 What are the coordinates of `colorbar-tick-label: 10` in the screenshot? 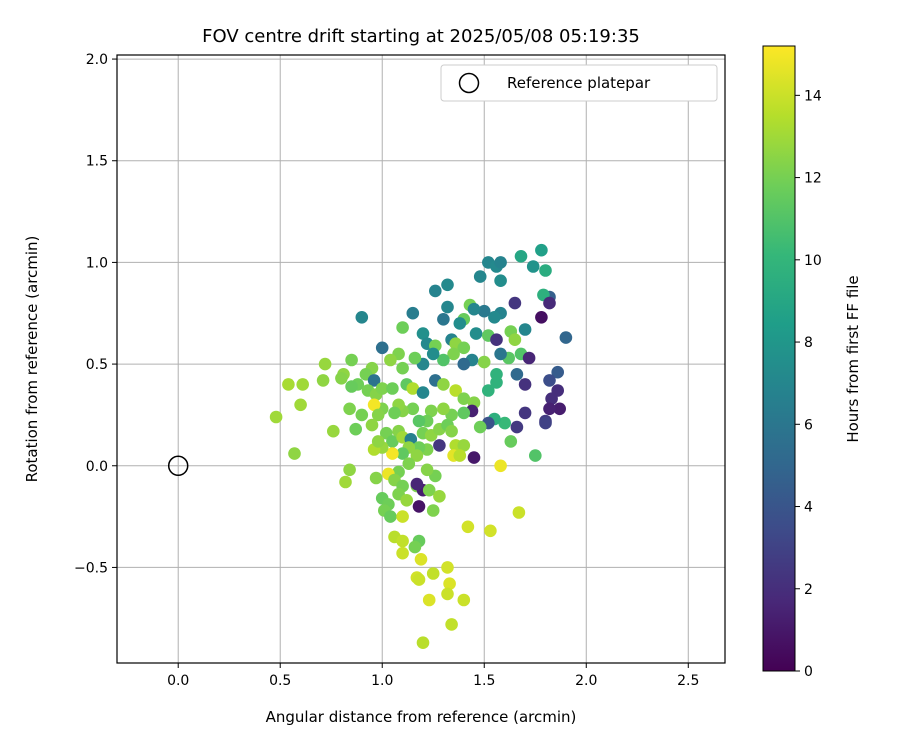 It's located at (813, 261).